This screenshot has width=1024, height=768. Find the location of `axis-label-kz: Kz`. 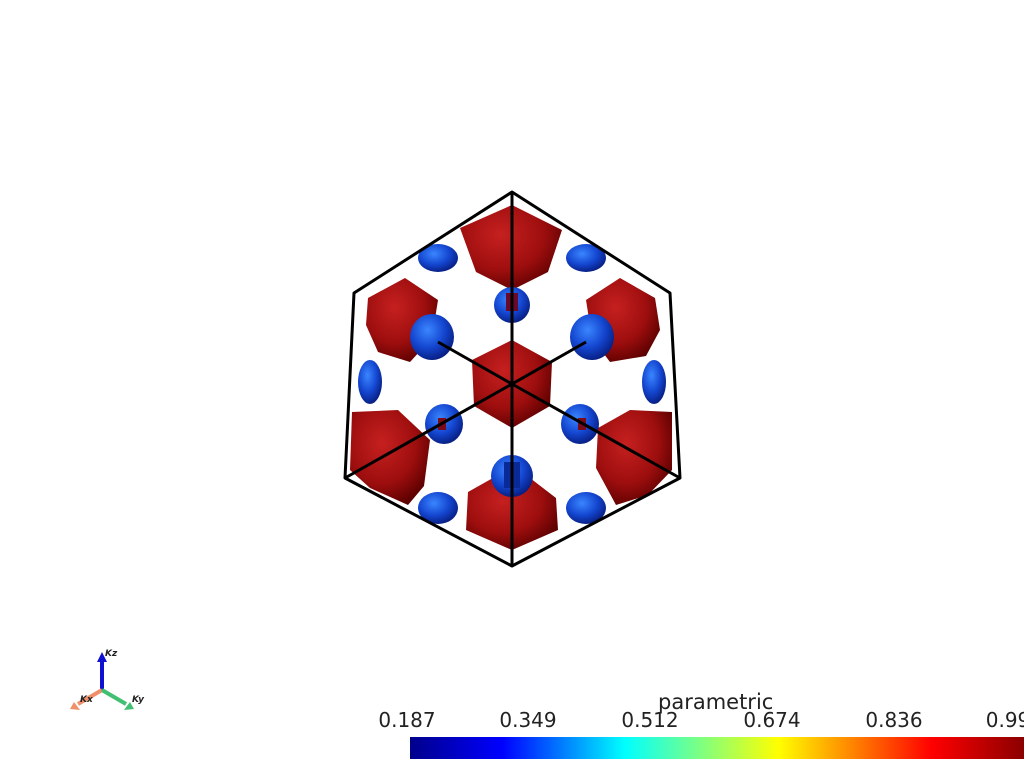

axis-label-kz: Kz is located at coordinates (111, 654).